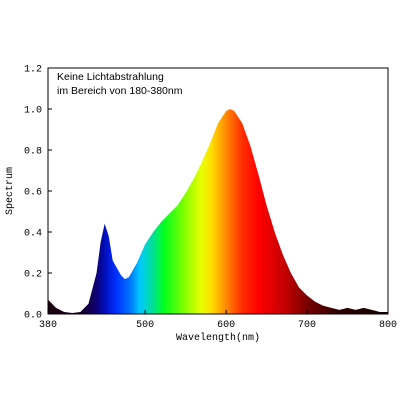  What do you see at coordinates (33, 275) in the screenshot?
I see `y-tick-label: 0.2` at bounding box center [33, 275].